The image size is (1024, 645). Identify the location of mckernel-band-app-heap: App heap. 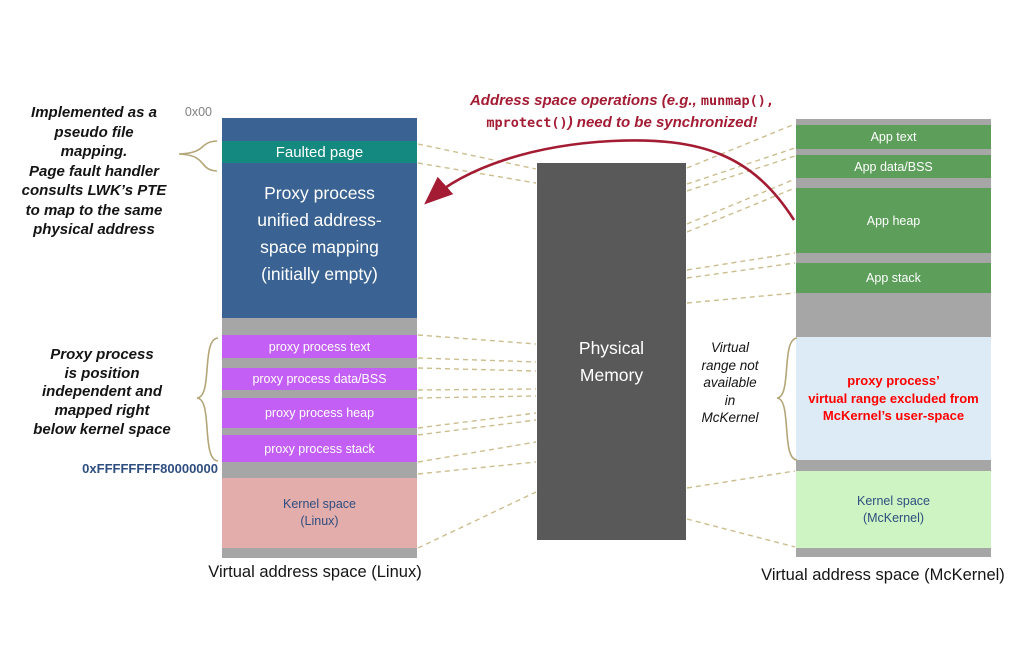
(893, 220).